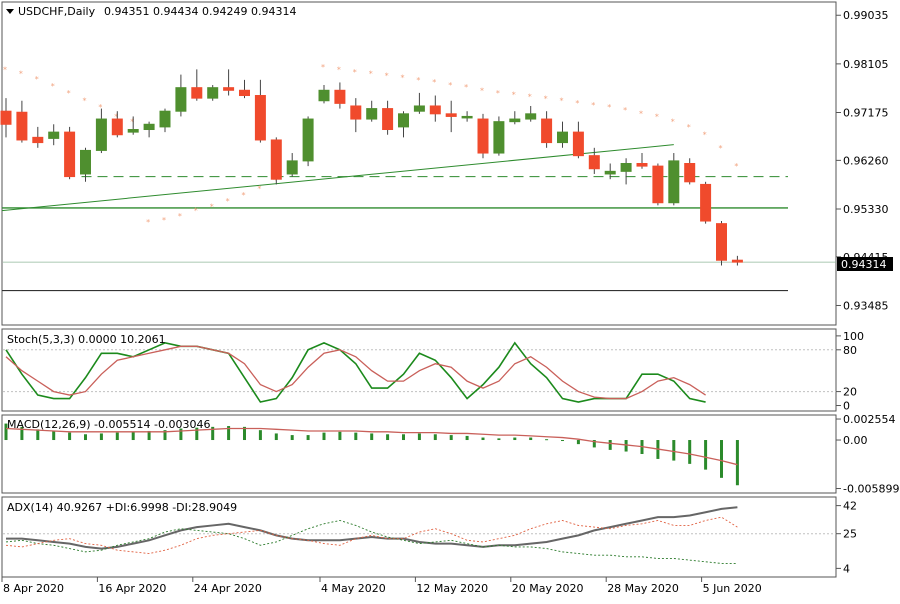  Describe the element at coordinates (871, 489) in the screenshot. I see `macd-tick-label: -0.005899` at that location.